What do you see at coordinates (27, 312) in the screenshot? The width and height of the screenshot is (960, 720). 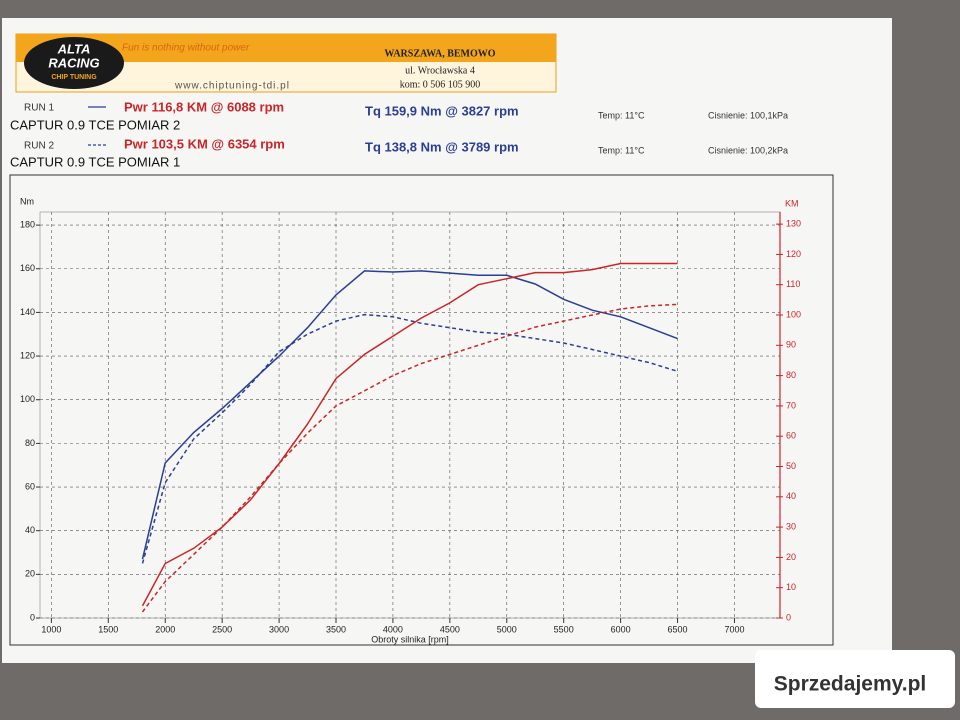 I see `y-tick-label: 140` at bounding box center [27, 312].